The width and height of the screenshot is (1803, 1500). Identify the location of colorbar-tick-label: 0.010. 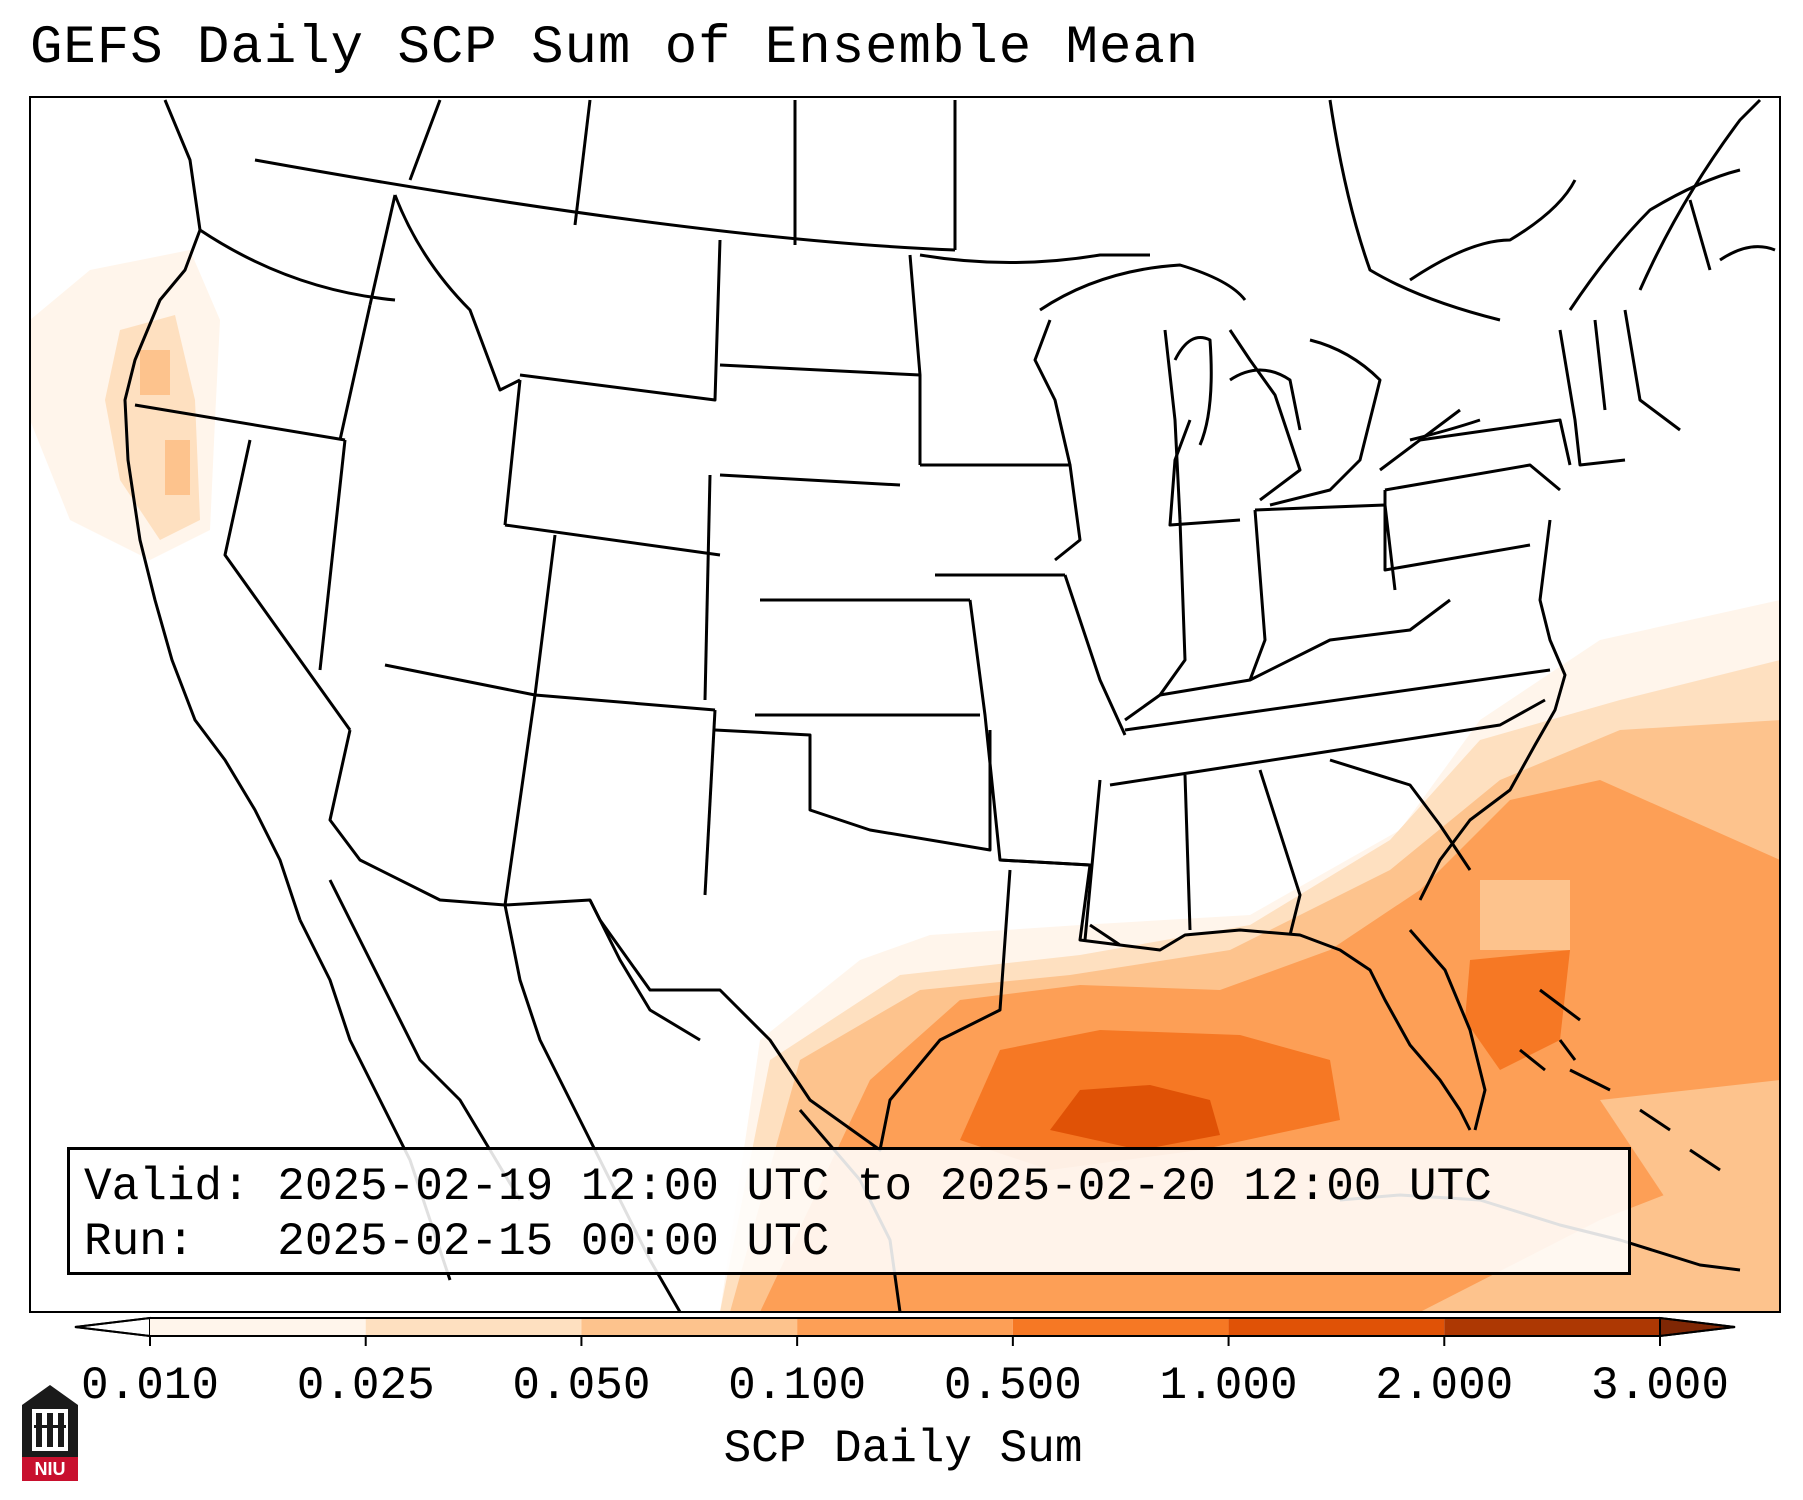
(150, 1386).